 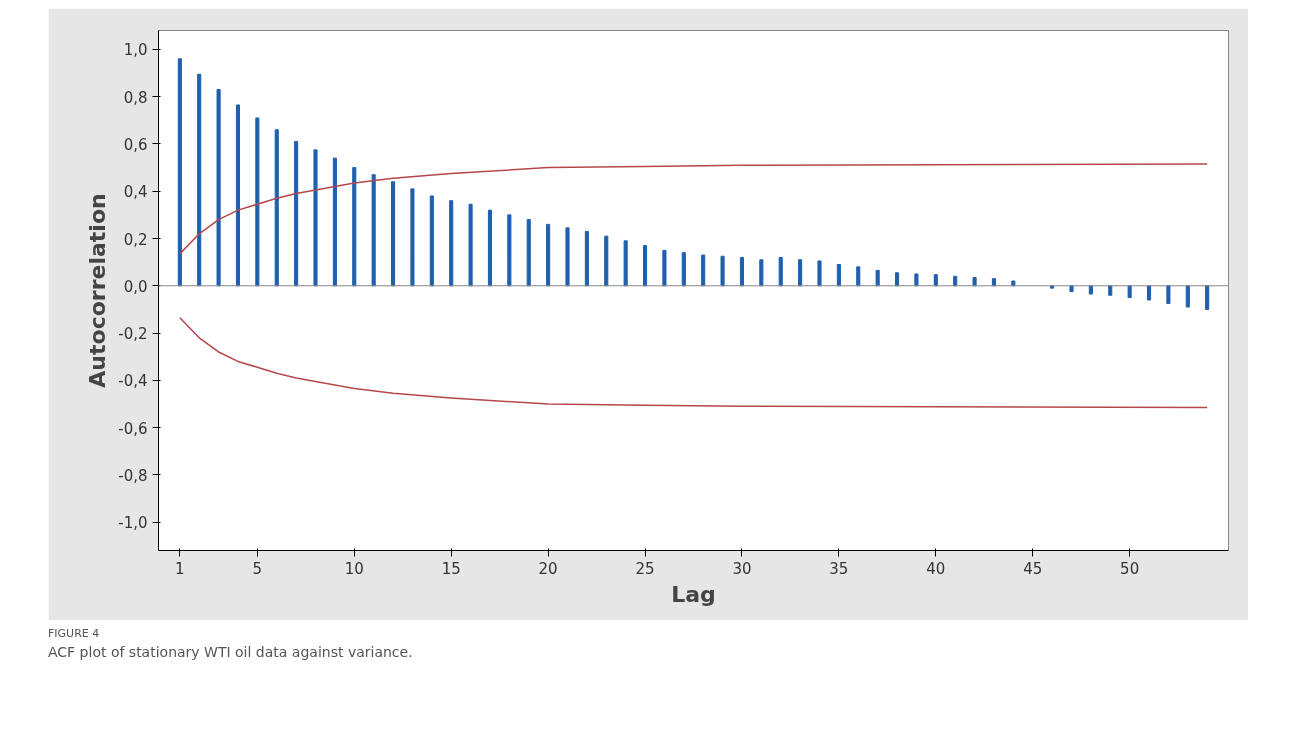 I want to click on x-tick-label: 35, so click(x=839, y=568).